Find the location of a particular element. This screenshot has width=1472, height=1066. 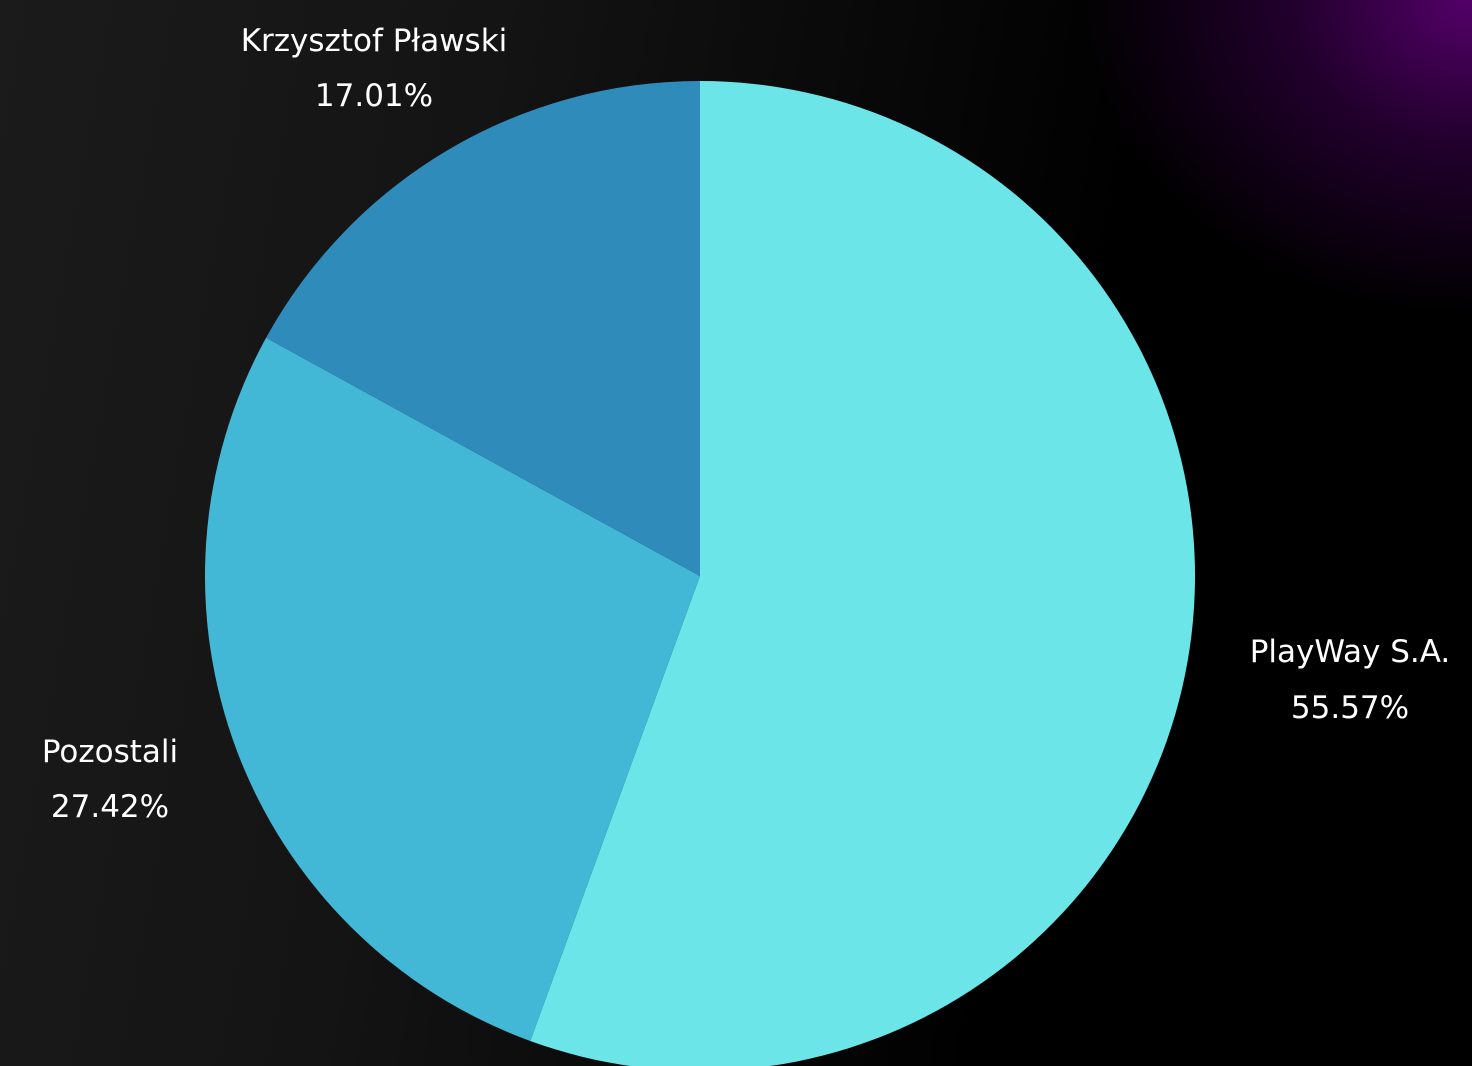

slice-label-name: Krzysztof Pławski is located at coordinates (374, 41).